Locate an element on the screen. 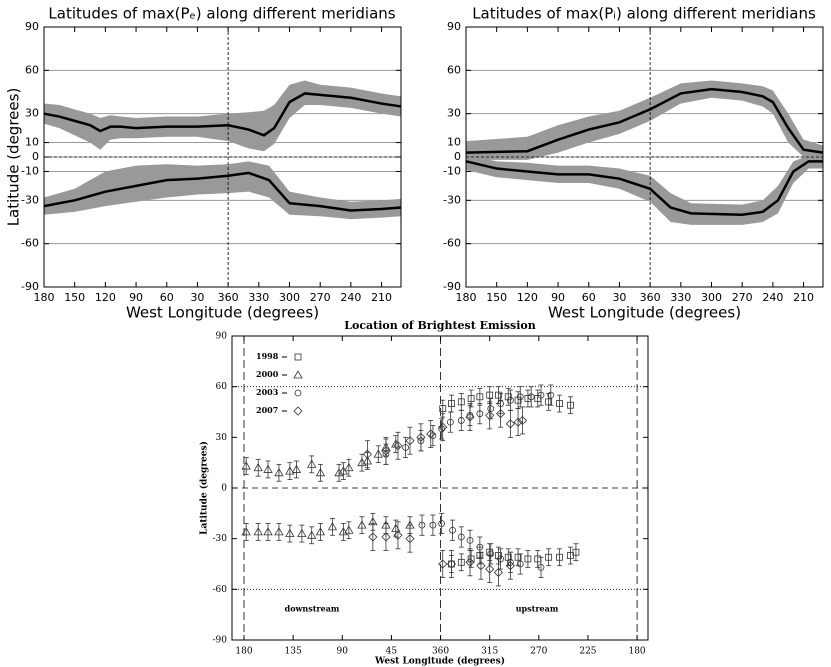  y-axis-label: Latitude (degrees) is located at coordinates (14, 157).